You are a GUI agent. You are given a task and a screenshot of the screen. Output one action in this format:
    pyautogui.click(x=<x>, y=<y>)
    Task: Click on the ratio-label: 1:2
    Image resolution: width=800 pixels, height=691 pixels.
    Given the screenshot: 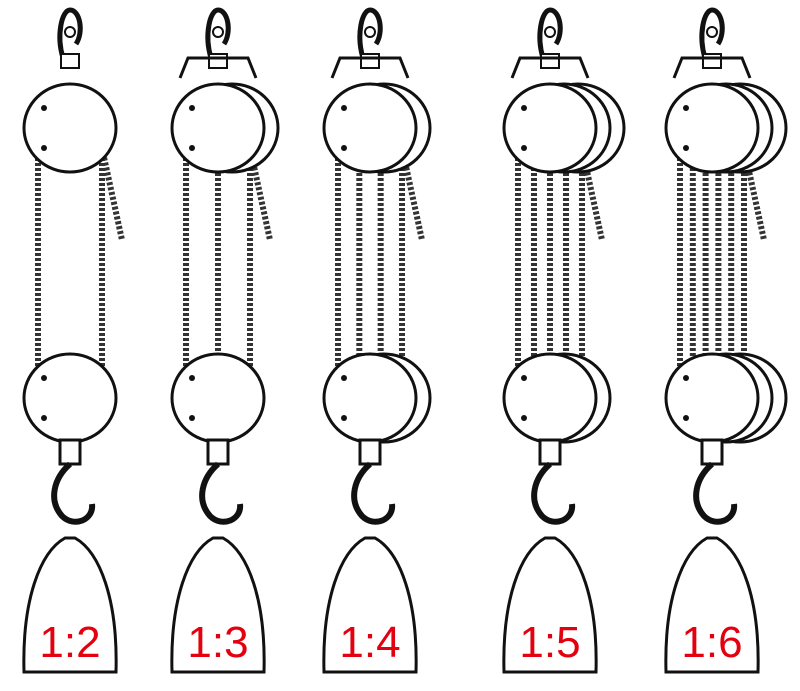 What is the action you would take?
    pyautogui.click(x=69, y=642)
    